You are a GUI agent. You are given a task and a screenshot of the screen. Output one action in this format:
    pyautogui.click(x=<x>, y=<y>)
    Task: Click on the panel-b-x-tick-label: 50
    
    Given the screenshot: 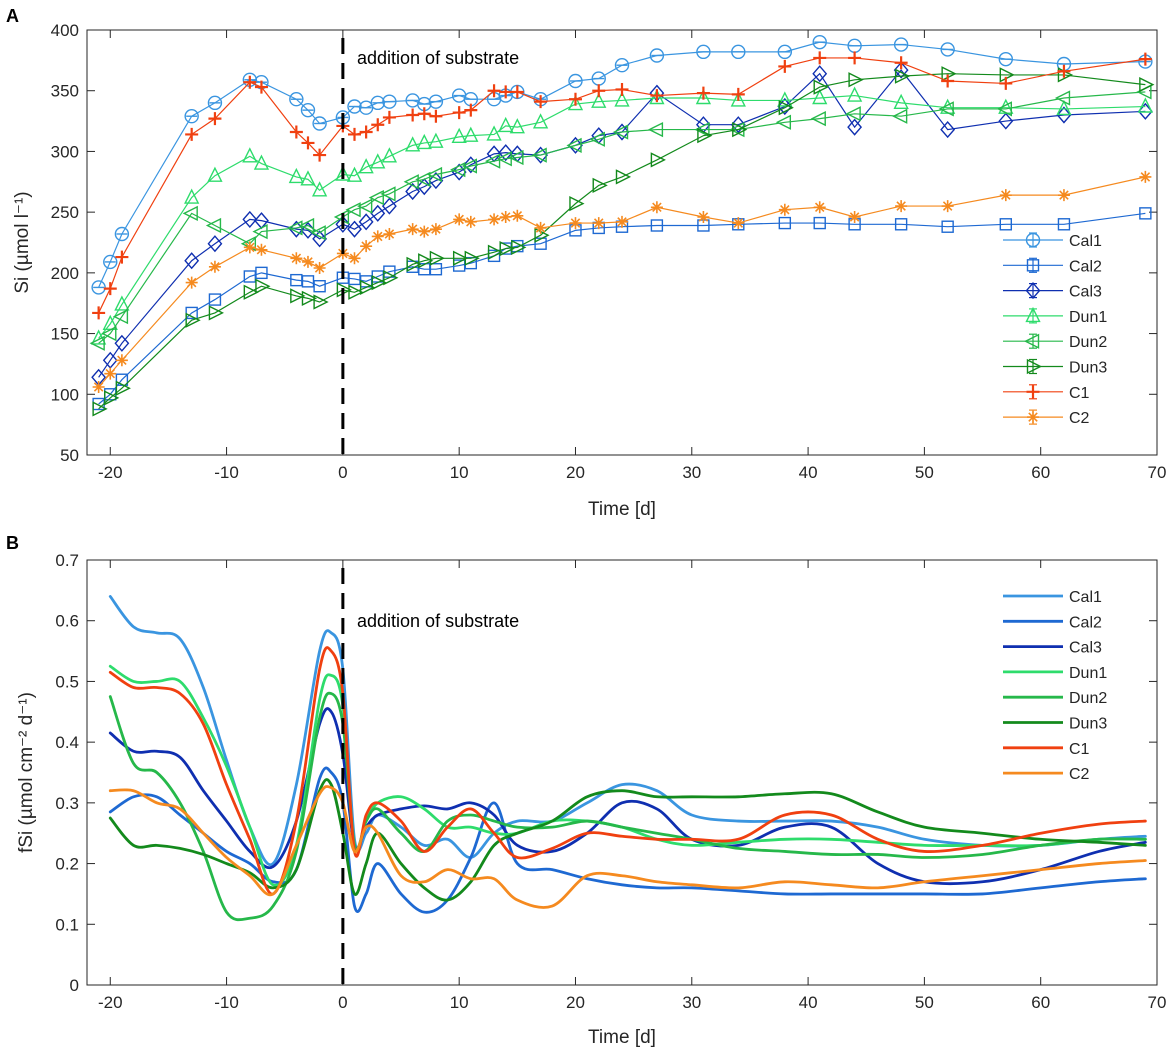 What is the action you would take?
    pyautogui.click(x=924, y=1002)
    